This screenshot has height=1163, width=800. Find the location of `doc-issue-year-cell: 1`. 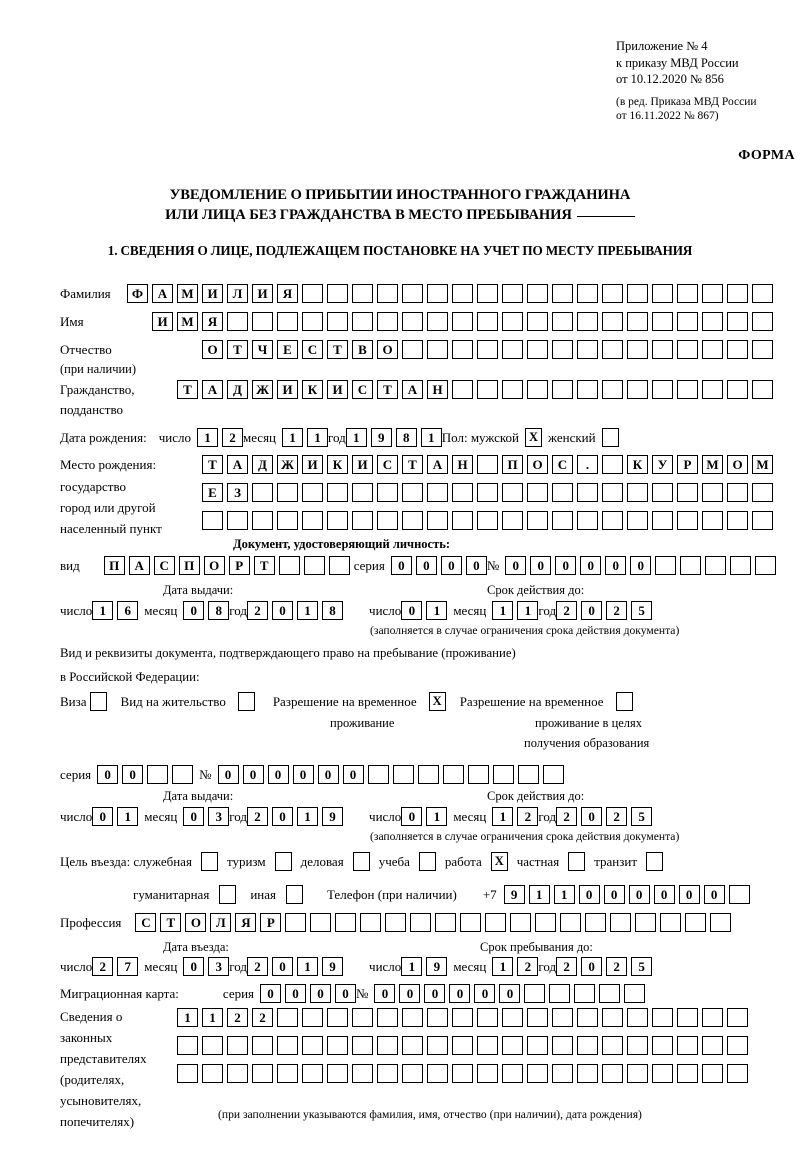

doc-issue-year-cell: 1 is located at coordinates (308, 610).